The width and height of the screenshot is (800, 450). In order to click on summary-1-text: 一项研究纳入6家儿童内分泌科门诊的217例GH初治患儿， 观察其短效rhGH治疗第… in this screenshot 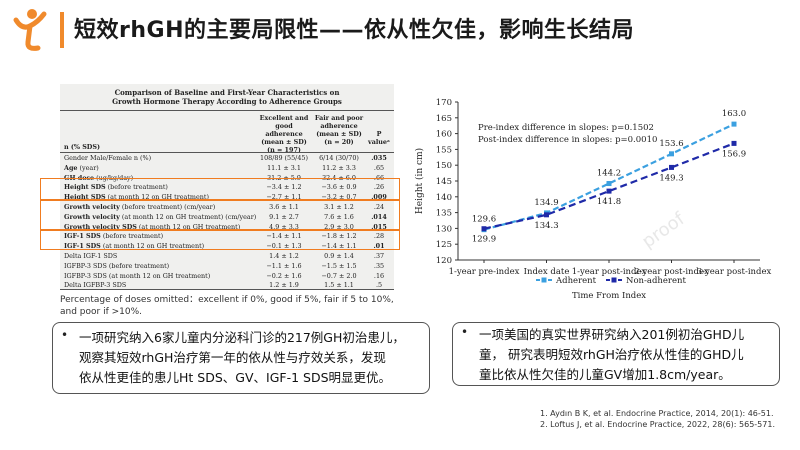, I will do `click(242, 357)`.